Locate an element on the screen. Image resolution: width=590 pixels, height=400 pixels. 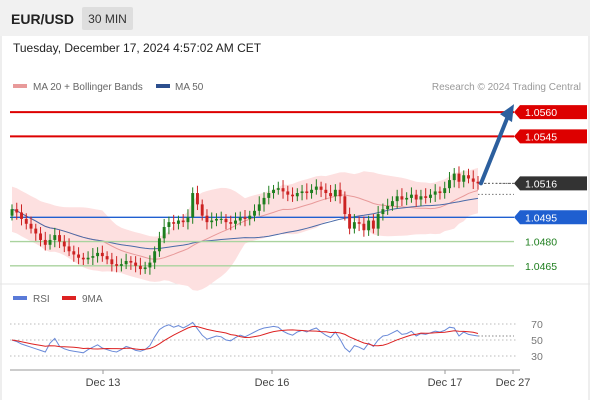
level-tag-1.0545 is located at coordinates (550, 136).